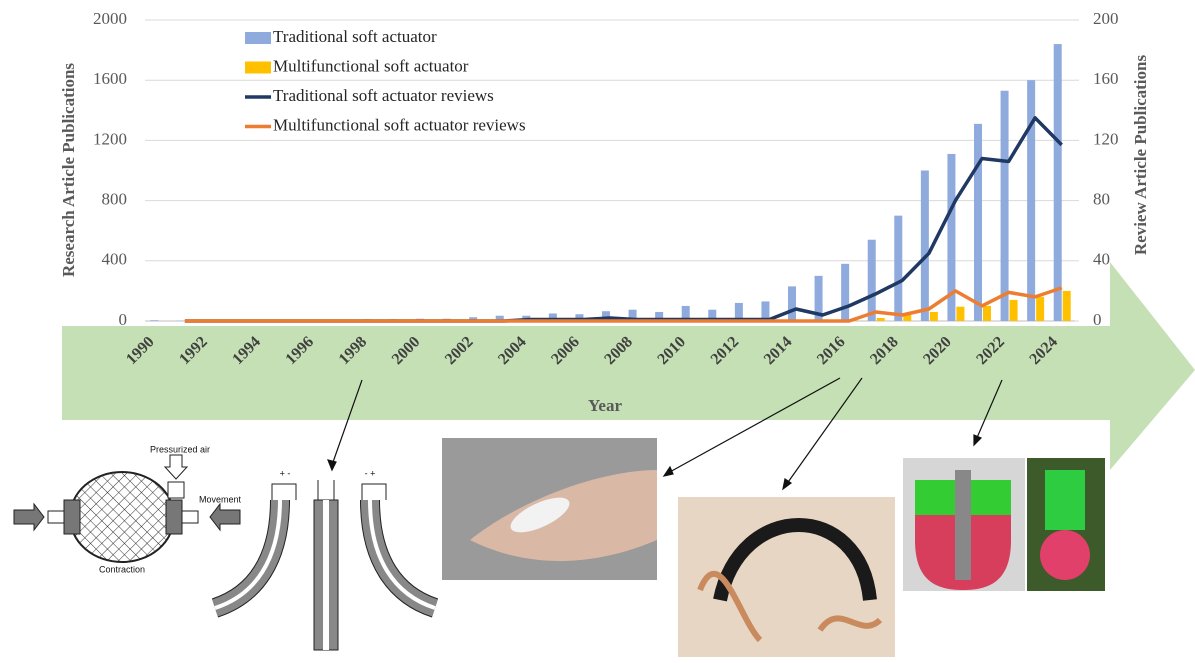 The height and width of the screenshot is (663, 1195). Describe the element at coordinates (786, 577) in the screenshot. I see `photo-copper-actuator` at that location.